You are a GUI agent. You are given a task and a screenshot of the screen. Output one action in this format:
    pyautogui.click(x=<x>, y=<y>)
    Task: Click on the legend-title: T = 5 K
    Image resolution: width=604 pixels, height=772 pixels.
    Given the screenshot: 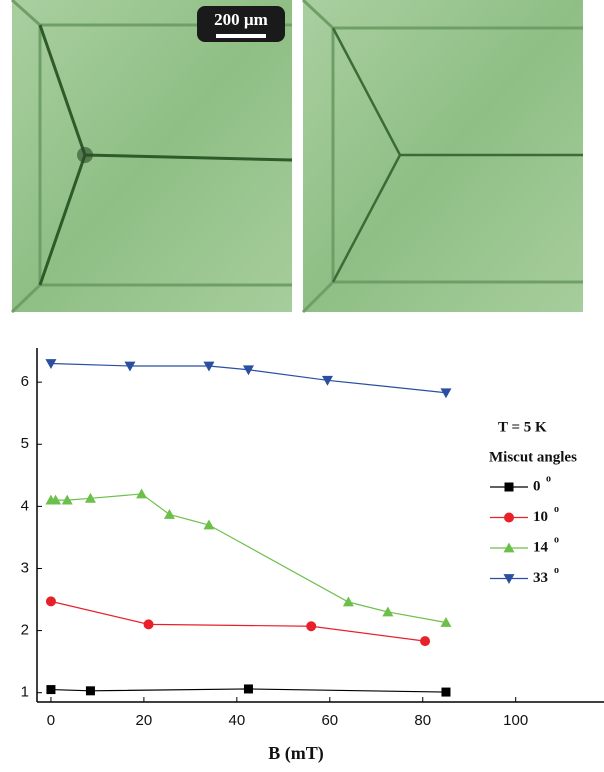 What is the action you would take?
    pyautogui.click(x=522, y=427)
    